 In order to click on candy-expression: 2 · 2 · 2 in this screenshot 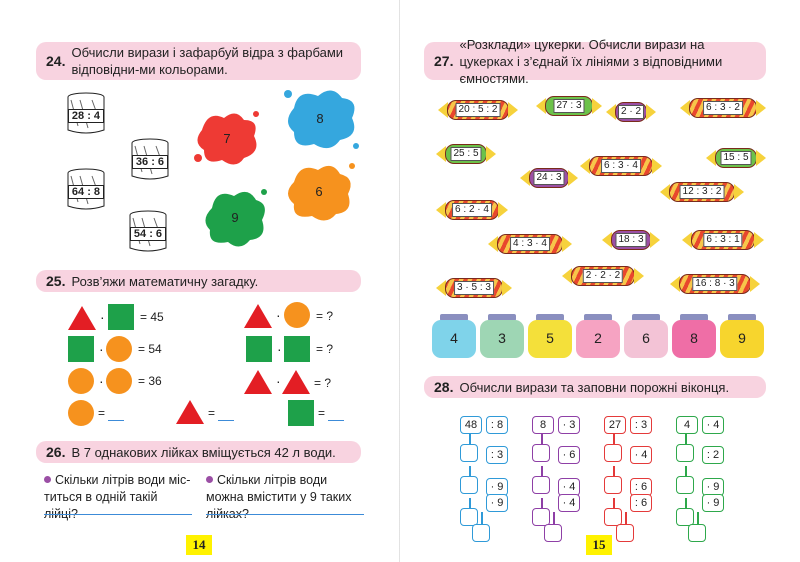, I will do `click(603, 276)`.